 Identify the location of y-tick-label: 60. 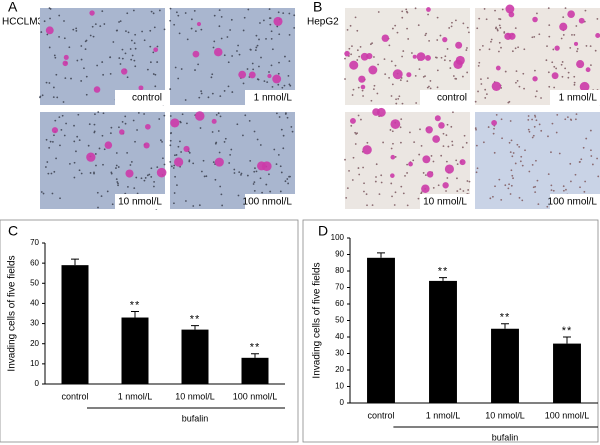
(339, 303).